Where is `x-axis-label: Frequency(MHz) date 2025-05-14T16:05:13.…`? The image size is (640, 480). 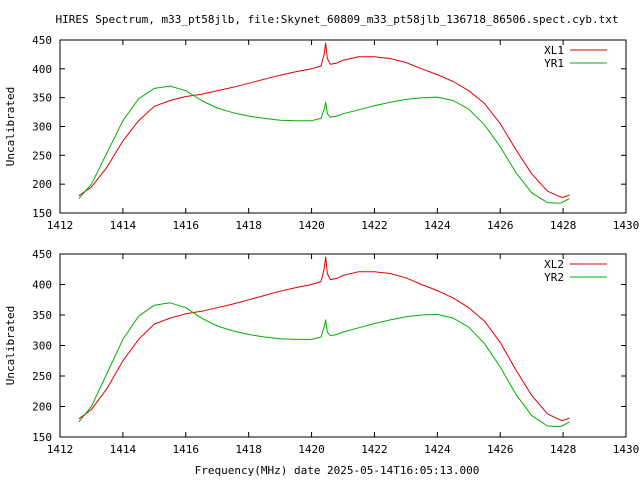 x-axis-label: Frequency(MHz) date 2025-05-14T16:05:13.… is located at coordinates (337, 470).